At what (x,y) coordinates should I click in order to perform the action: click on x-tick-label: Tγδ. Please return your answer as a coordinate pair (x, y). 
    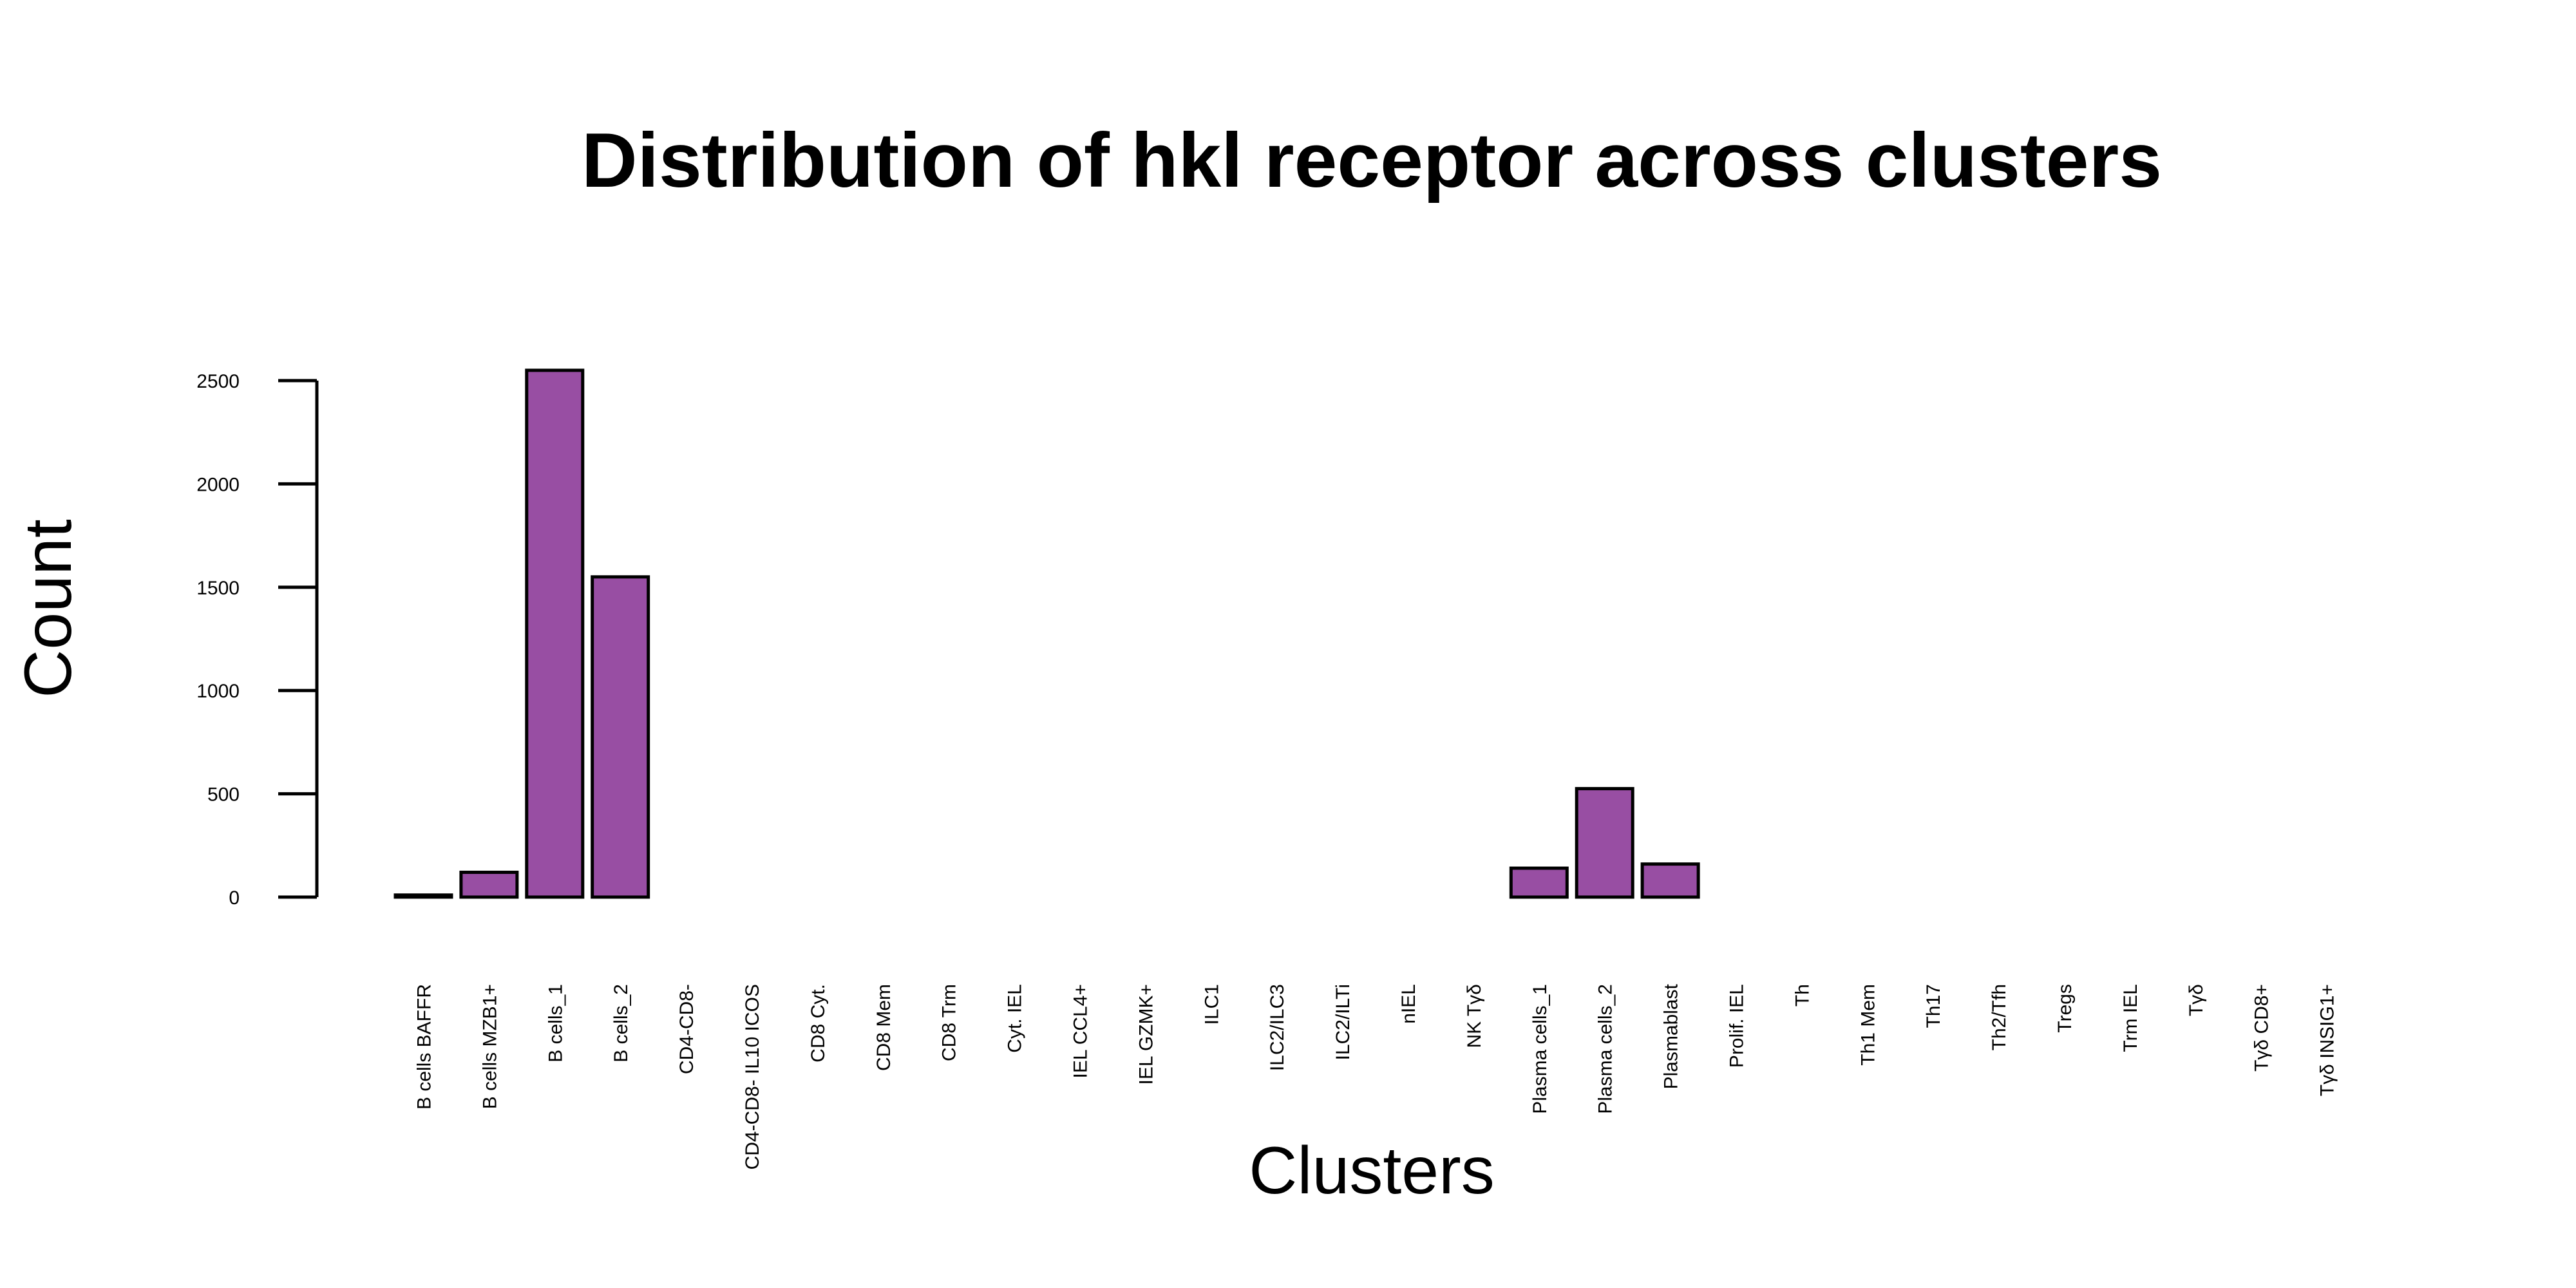
    Looking at the image, I should click on (2196, 1000).